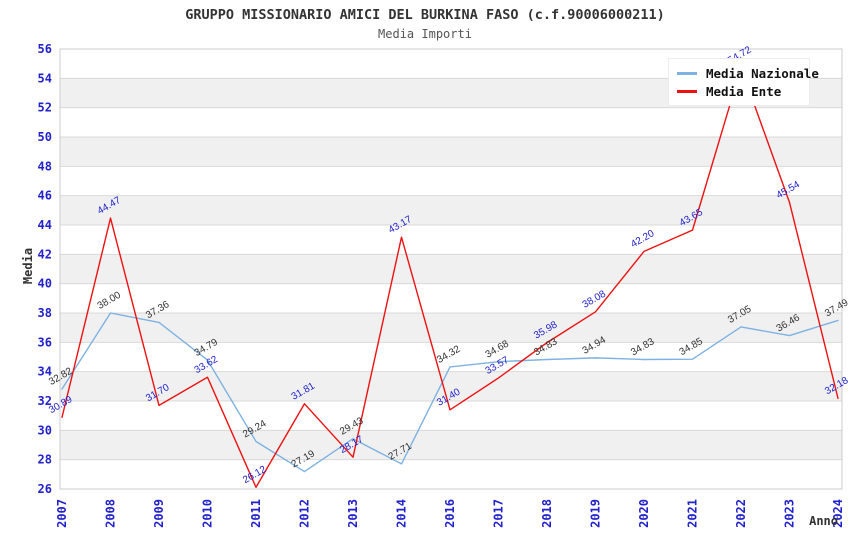  What do you see at coordinates (687, 91) in the screenshot?
I see `legend-swatch-media-ente-icon` at bounding box center [687, 91].